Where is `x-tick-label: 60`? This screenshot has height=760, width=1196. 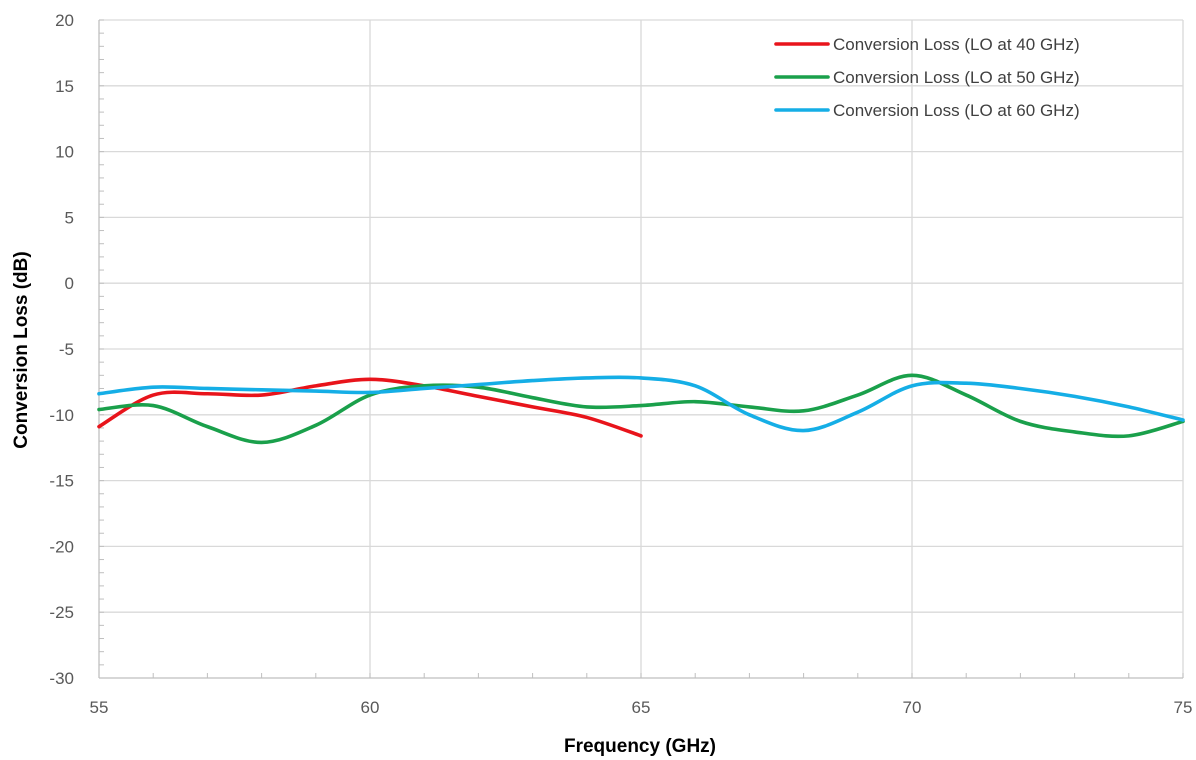 x-tick-label: 60 is located at coordinates (370, 707).